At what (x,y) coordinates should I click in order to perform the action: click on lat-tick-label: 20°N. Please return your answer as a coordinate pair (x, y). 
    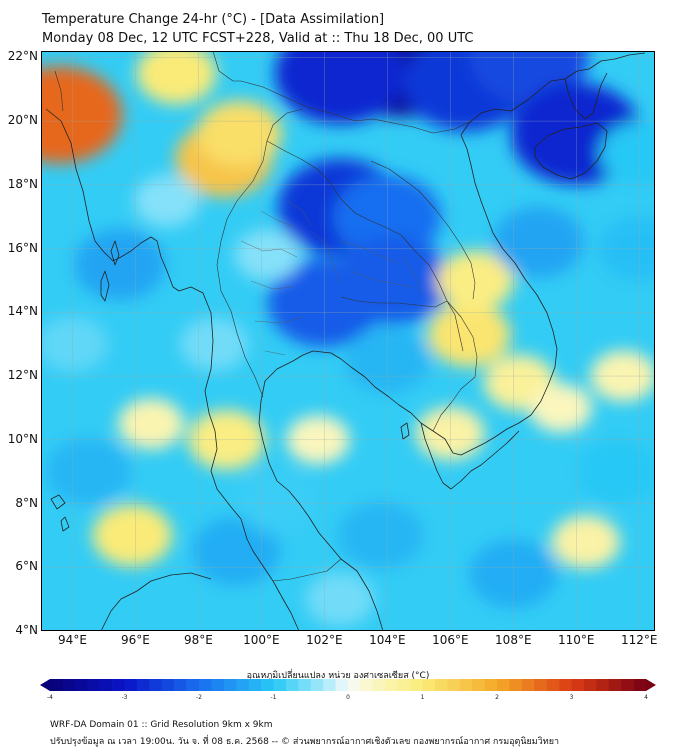
    Looking at the image, I should click on (22, 120).